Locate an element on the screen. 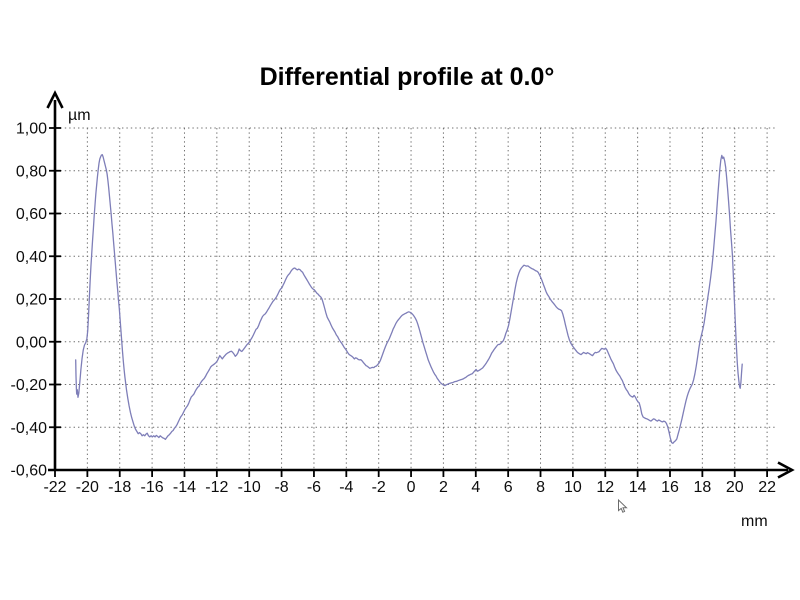 The height and width of the screenshot is (600, 800). x-tick-label: 8 is located at coordinates (540, 487).